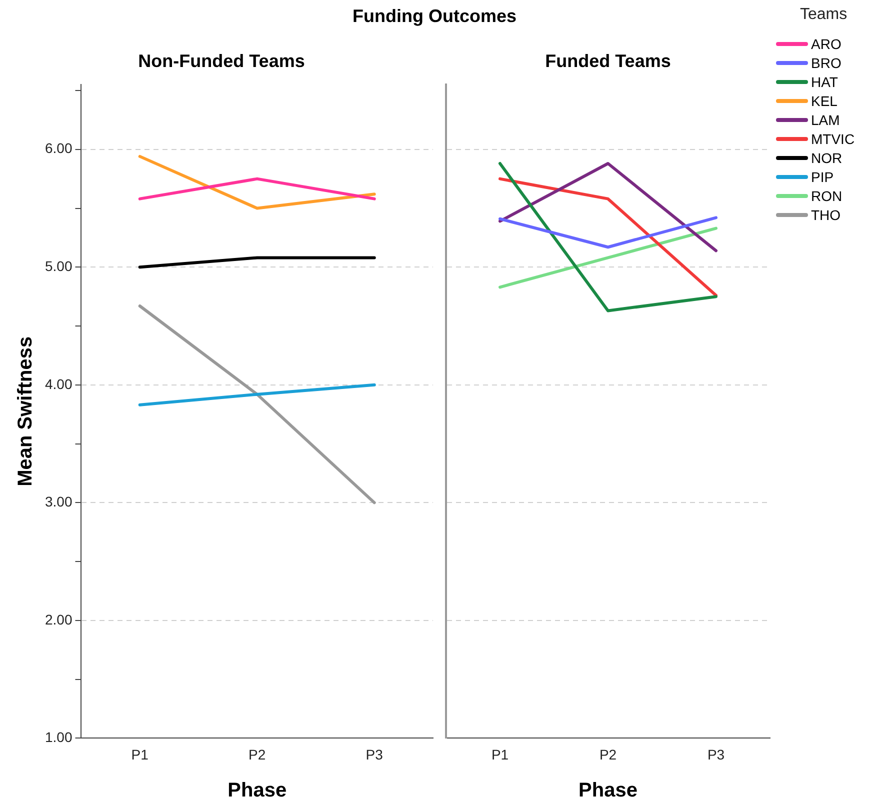 The width and height of the screenshot is (869, 811). I want to click on y-tick-label: 6.00, so click(58, 148).